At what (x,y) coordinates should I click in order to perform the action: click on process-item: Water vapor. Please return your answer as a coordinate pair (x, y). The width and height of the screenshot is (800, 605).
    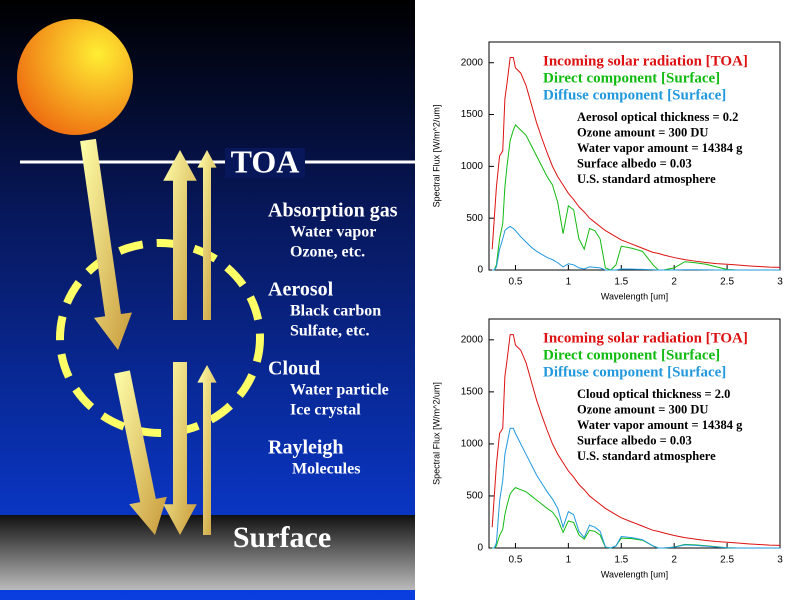
    Looking at the image, I should click on (333, 232).